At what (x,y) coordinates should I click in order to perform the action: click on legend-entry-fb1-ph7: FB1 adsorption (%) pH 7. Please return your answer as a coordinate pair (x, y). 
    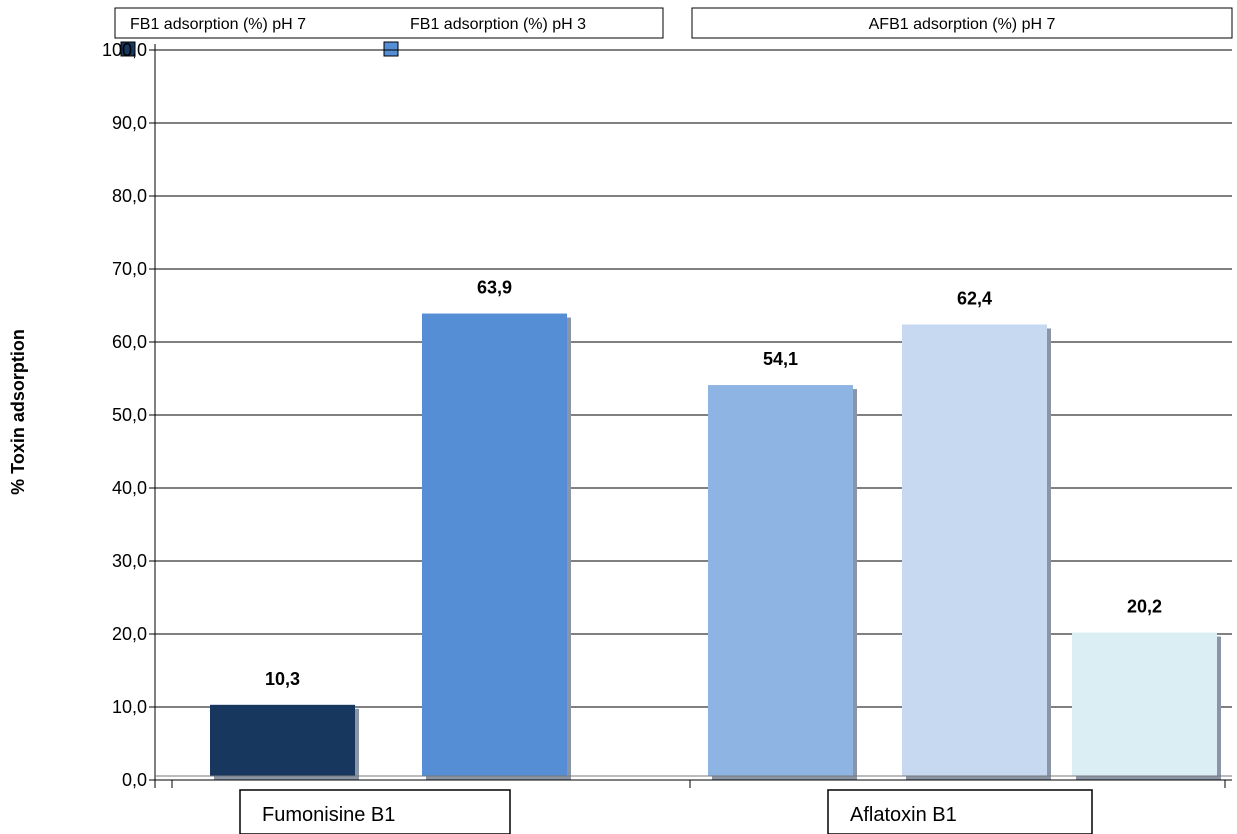
    Looking at the image, I should click on (218, 24).